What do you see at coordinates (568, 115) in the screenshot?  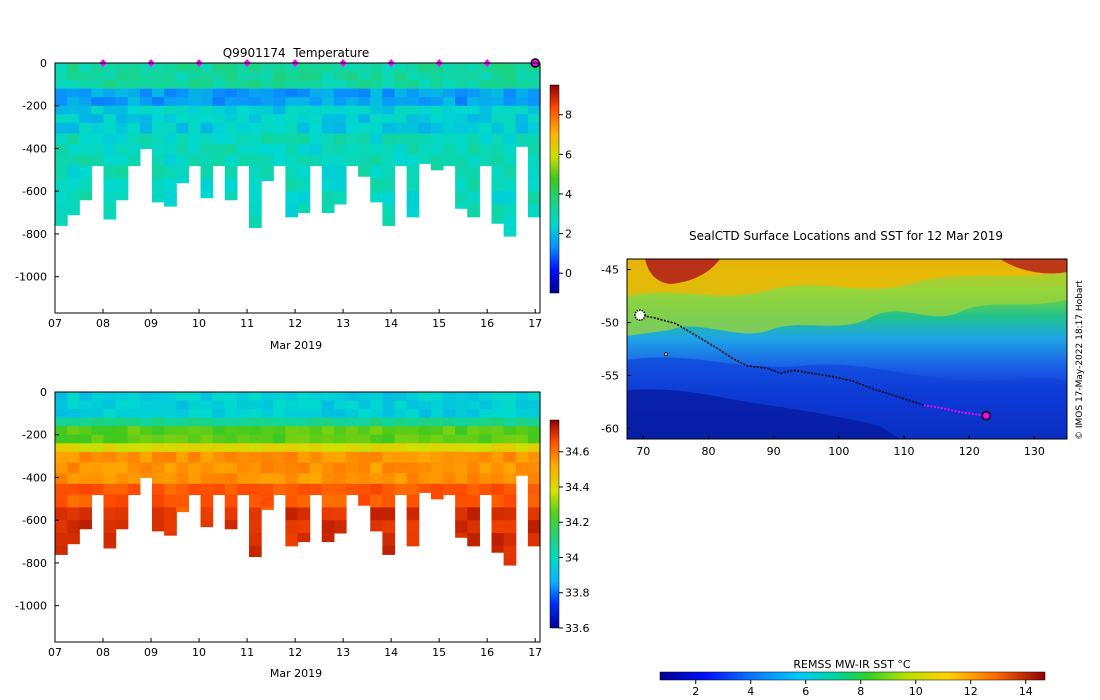 I see `colorbar-tick-label: 8` at bounding box center [568, 115].